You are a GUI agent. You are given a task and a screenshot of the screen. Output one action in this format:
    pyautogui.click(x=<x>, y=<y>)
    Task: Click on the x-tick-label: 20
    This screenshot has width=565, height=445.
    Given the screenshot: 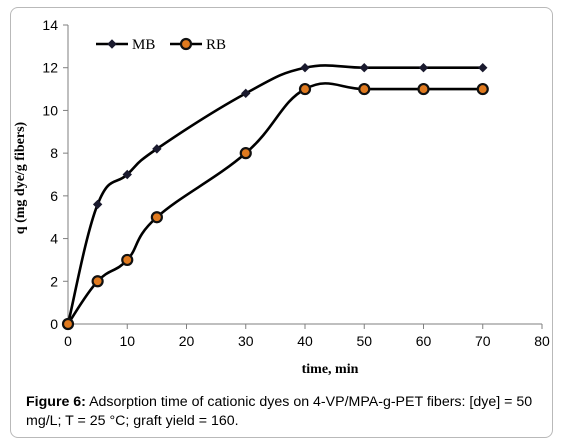 What is the action you would take?
    pyautogui.click(x=187, y=341)
    